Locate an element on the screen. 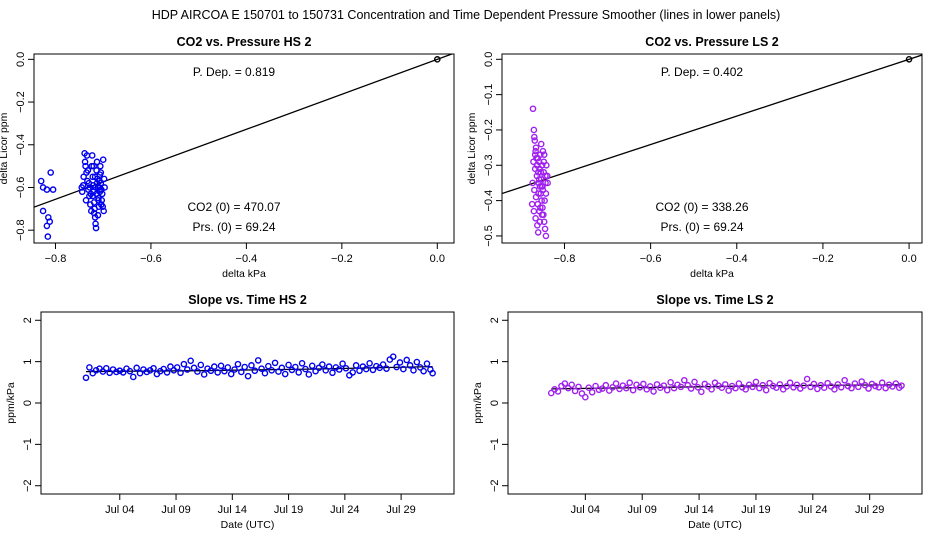 The image size is (936, 540). y-tick-label: −0.3 is located at coordinates (489, 165).